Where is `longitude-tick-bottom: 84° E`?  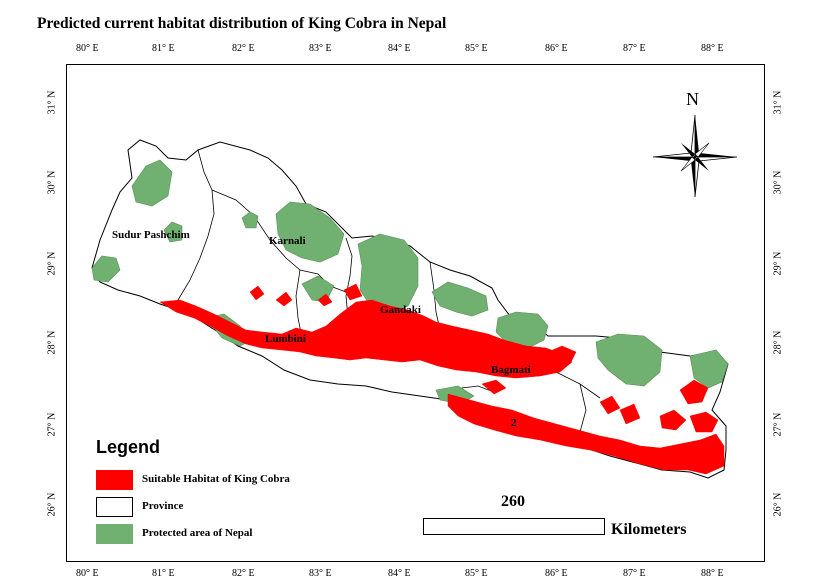
longitude-tick-bottom: 84° E is located at coordinates (399, 573).